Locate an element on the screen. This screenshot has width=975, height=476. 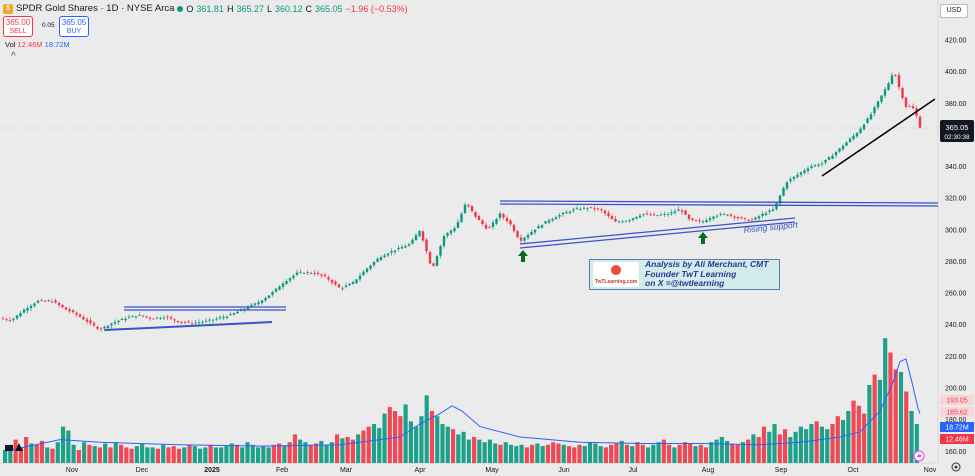
volume-legend: Vol 12.46M 18.72M is located at coordinates (37, 44).